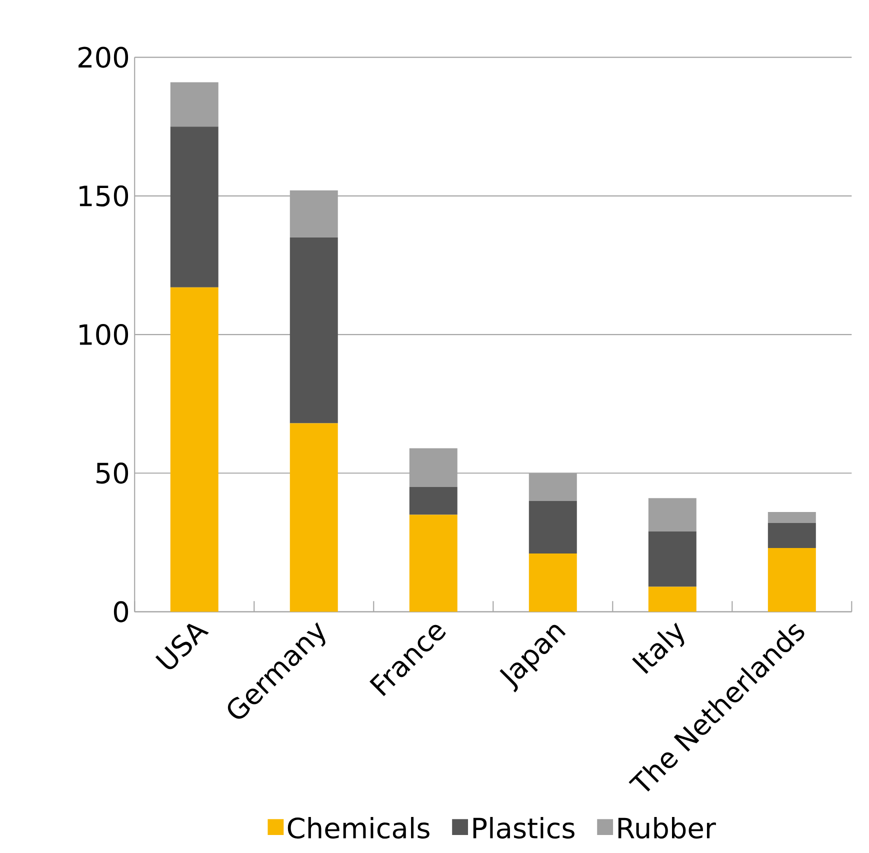 This screenshot has width=869, height=853. I want to click on legend-label: Plastics, so click(523, 827).